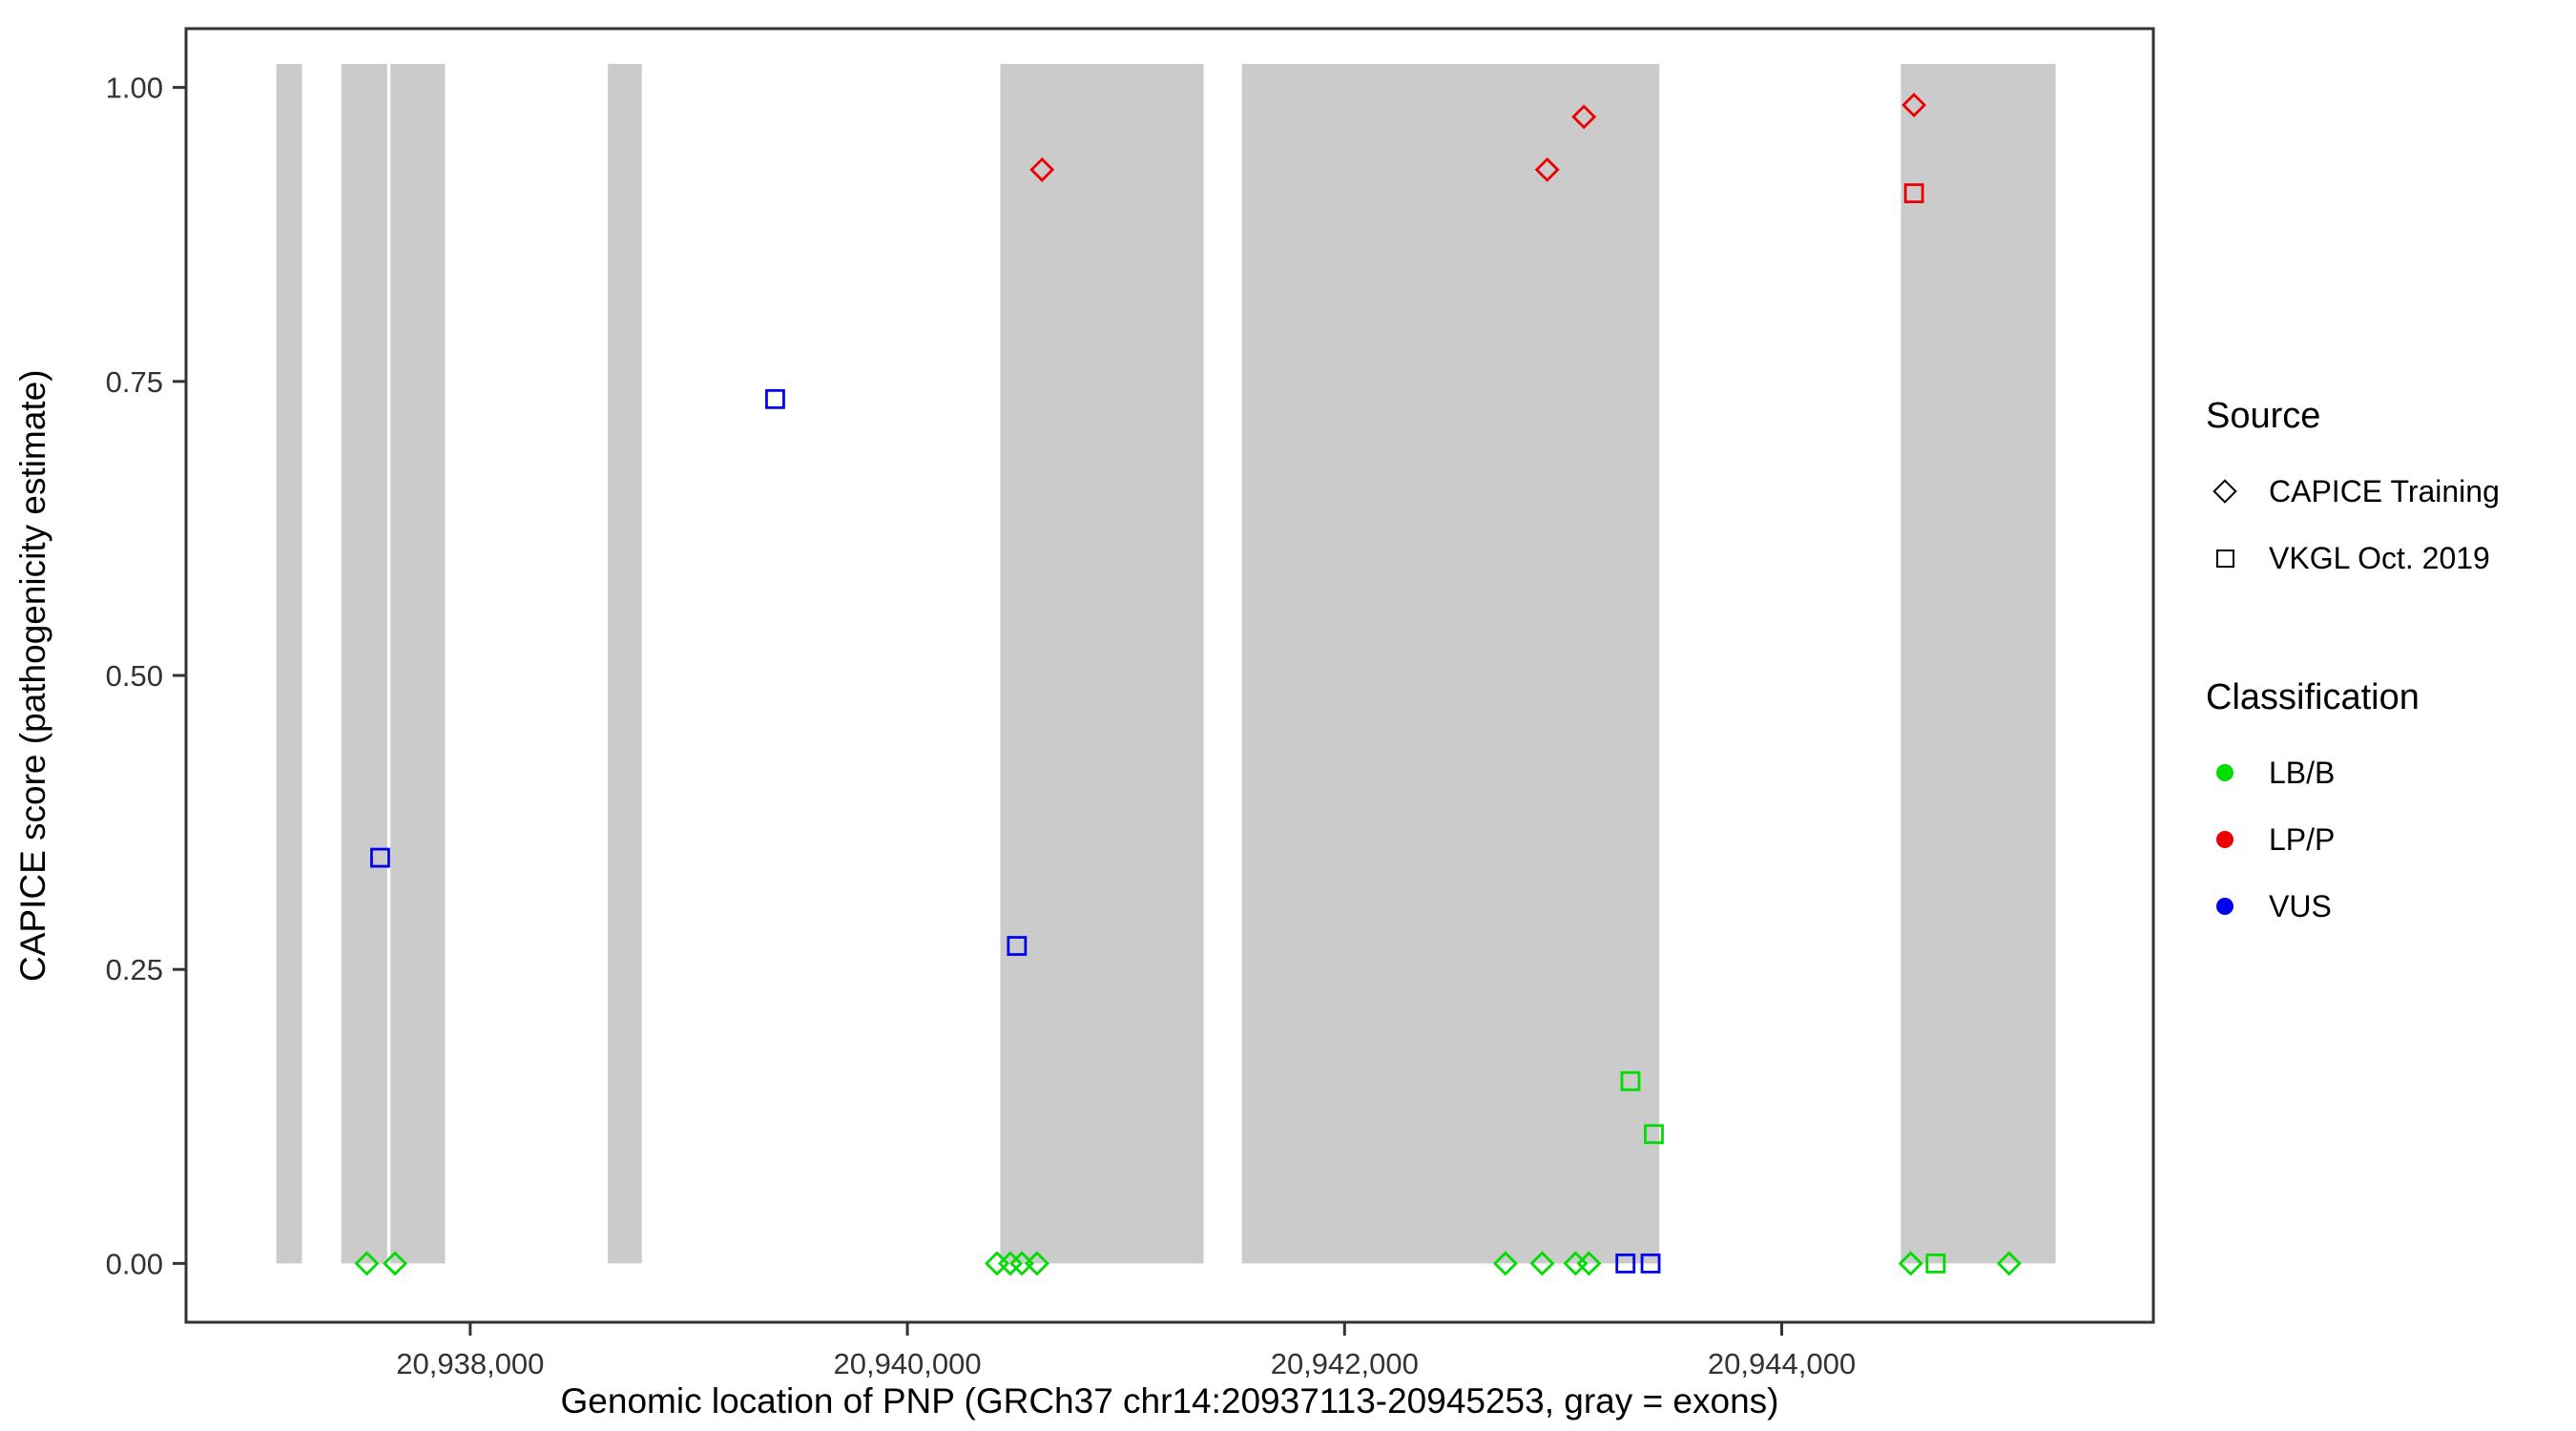 The image size is (2576, 1431). I want to click on legend-item-label: LP/P, so click(2302, 839).